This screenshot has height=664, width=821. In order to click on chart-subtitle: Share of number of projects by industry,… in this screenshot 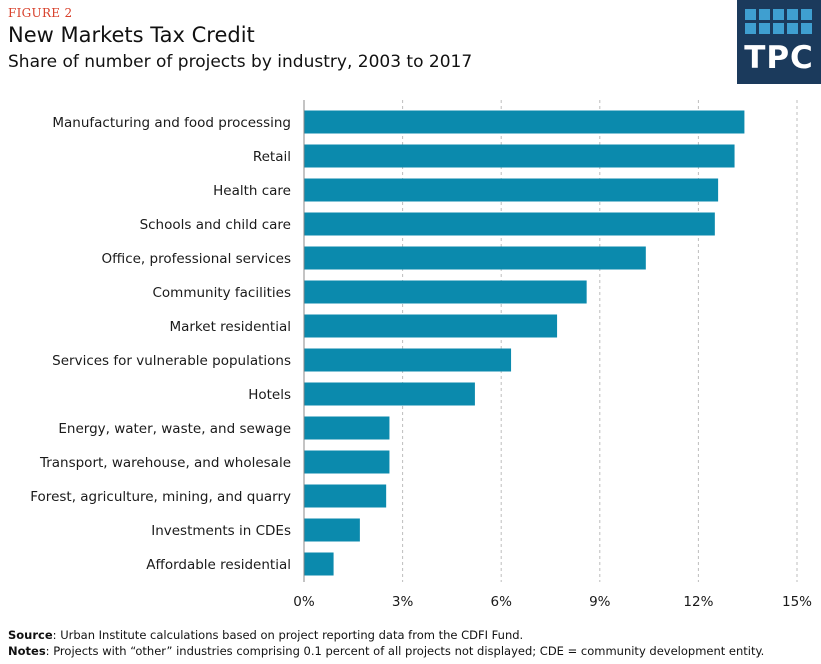, I will do `click(240, 62)`.